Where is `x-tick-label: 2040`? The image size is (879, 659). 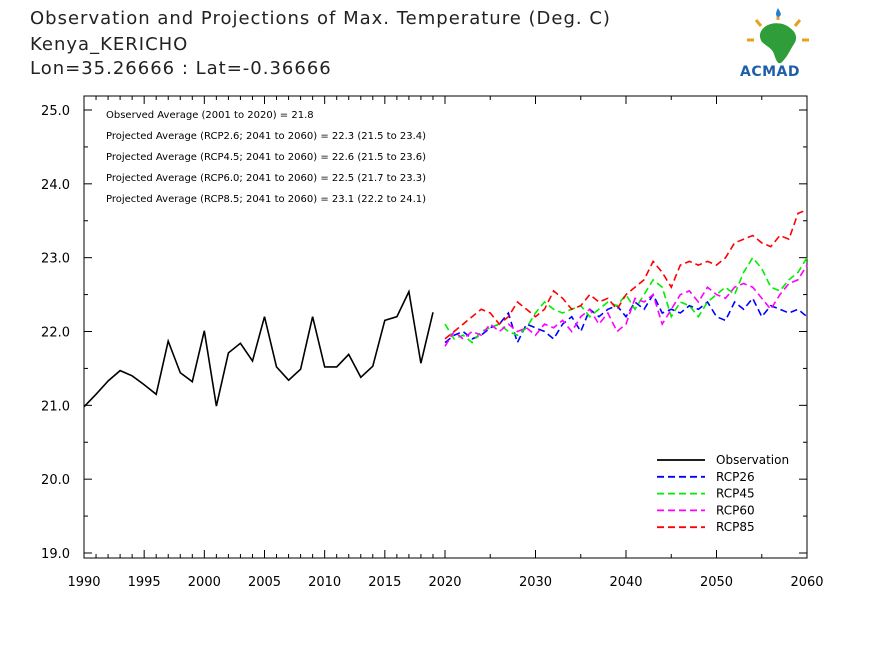
x-tick-label: 2040 is located at coordinates (625, 582).